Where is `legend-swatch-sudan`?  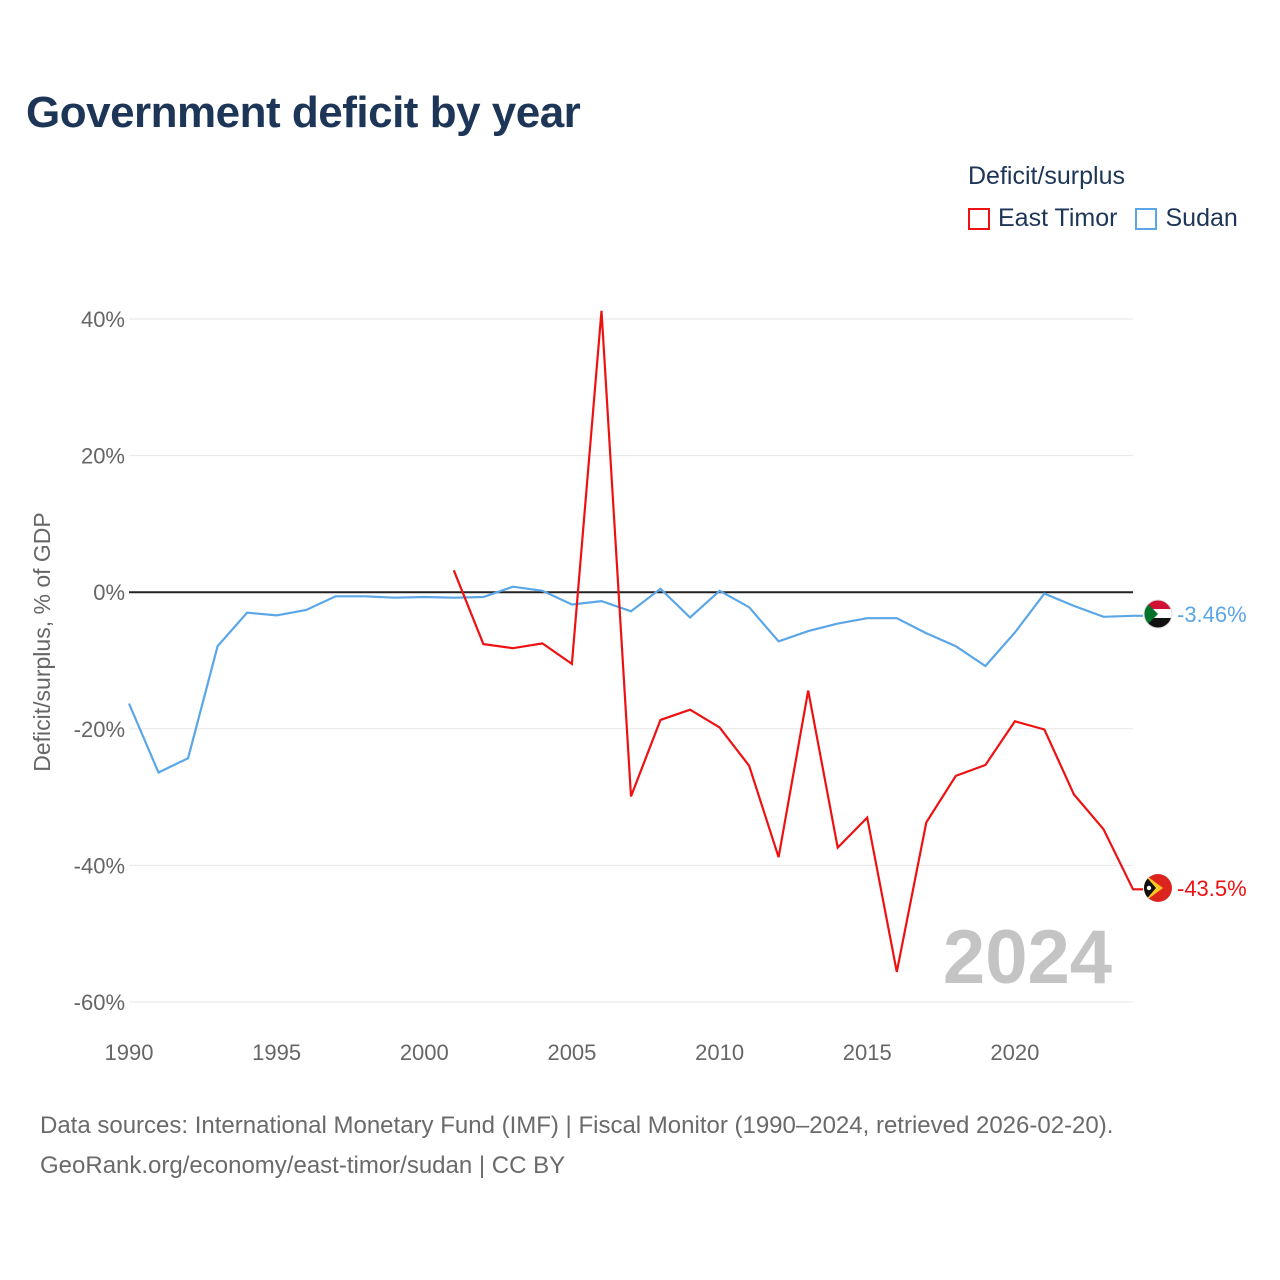
legend-swatch-sudan is located at coordinates (1146, 218).